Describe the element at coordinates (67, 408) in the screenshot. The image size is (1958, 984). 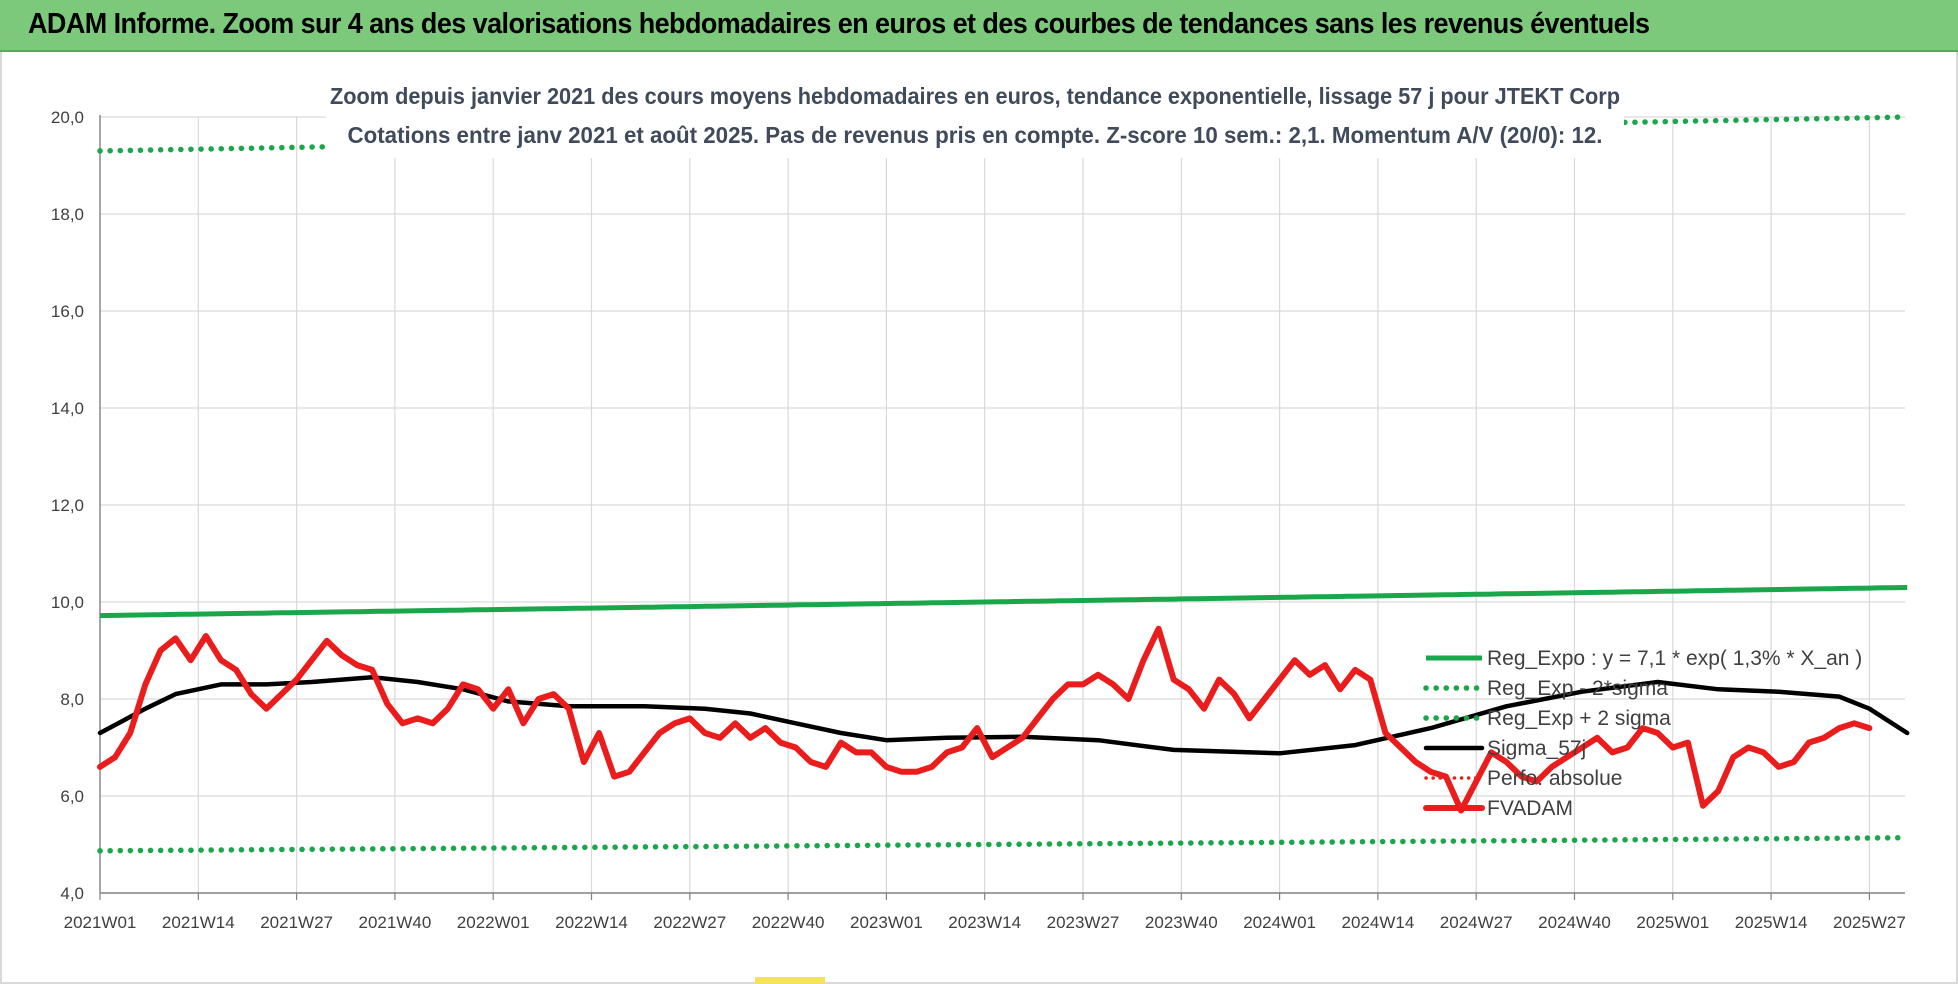
I see `y-tick-label: 14,0` at that location.